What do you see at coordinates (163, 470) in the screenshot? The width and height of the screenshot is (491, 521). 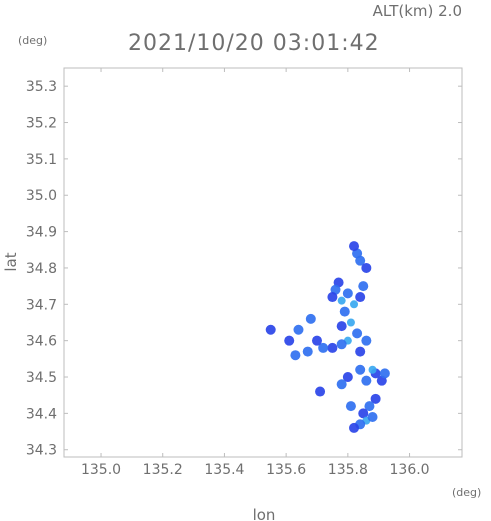 I see `x-tick-label: 135.2` at bounding box center [163, 470].